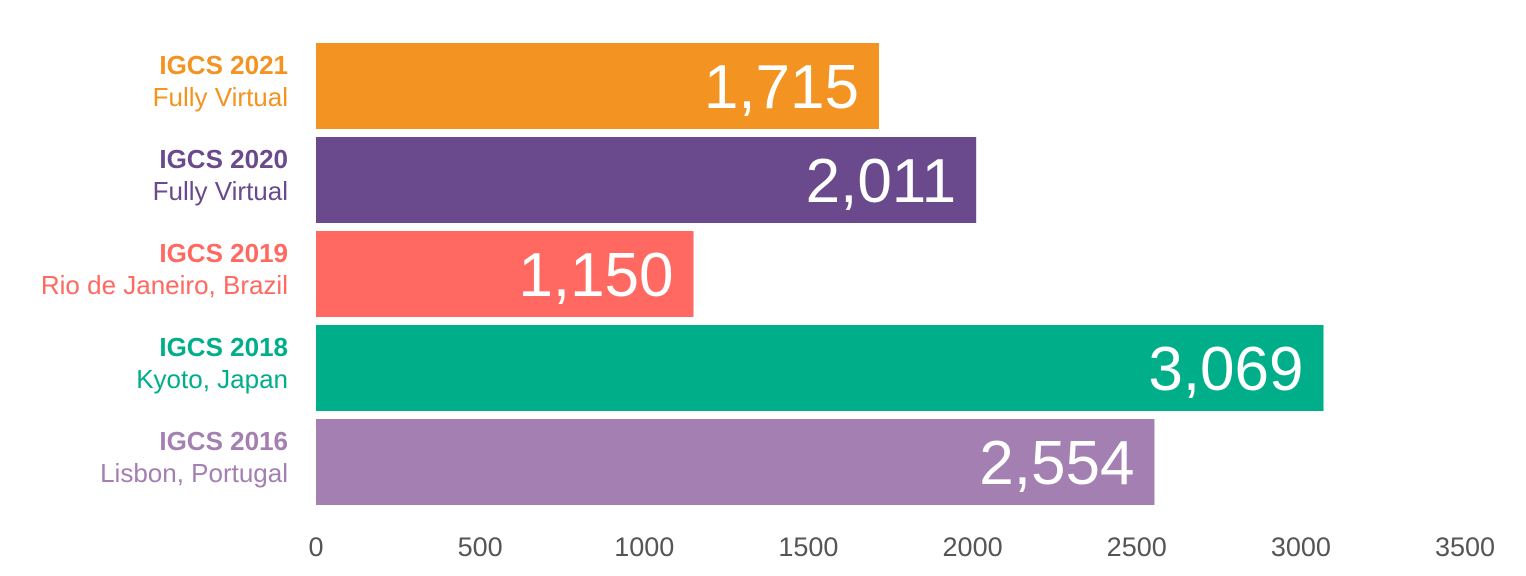  I want to click on x-tick-label: 1000, so click(644, 547).